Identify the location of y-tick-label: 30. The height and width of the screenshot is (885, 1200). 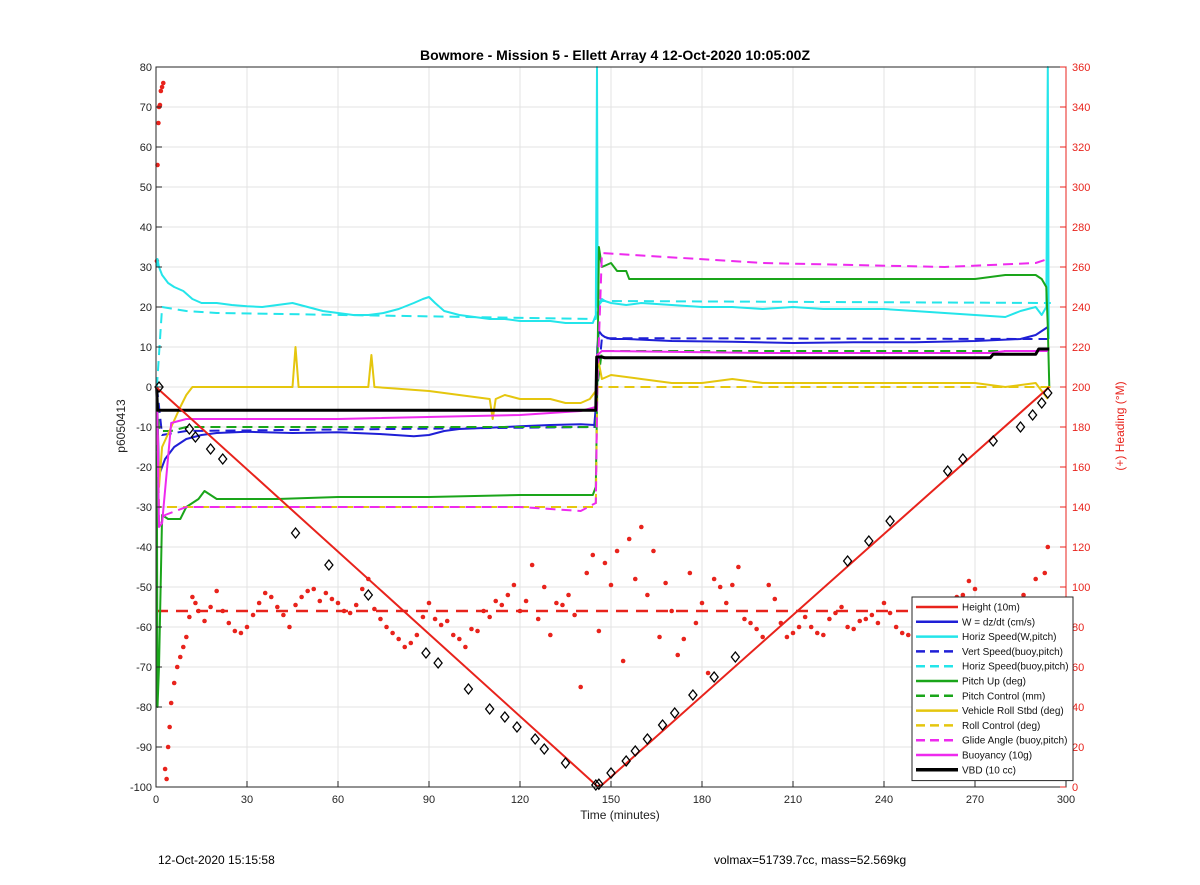
(146, 268).